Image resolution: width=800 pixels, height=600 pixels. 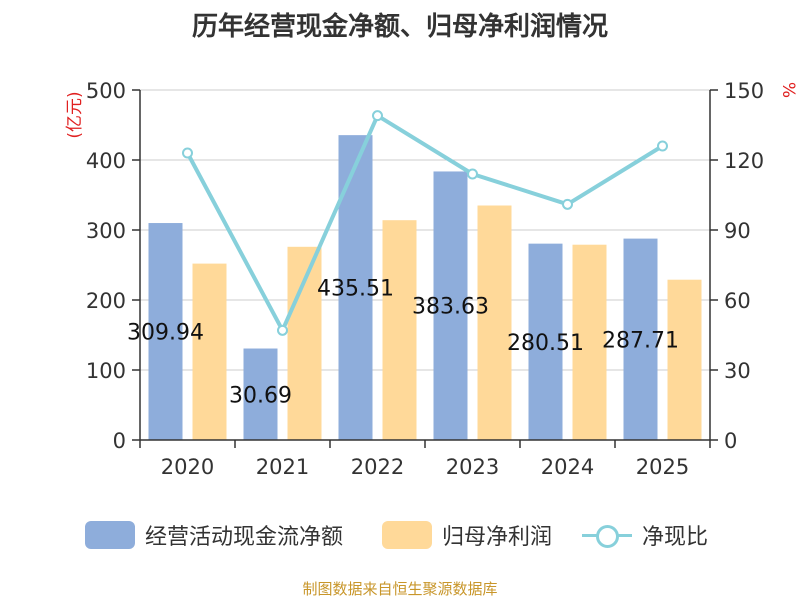 I want to click on x-tick-label: 2024, so click(x=567, y=467).